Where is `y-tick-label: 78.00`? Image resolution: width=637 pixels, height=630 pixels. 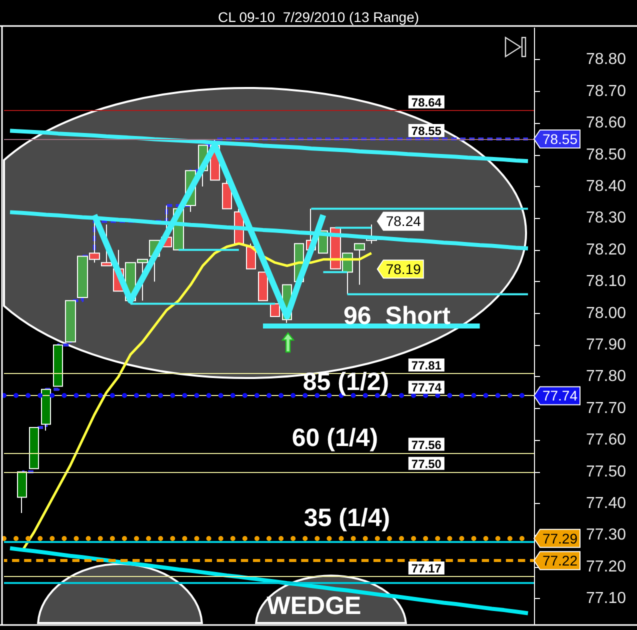
y-tick-label: 78.00 is located at coordinates (606, 313).